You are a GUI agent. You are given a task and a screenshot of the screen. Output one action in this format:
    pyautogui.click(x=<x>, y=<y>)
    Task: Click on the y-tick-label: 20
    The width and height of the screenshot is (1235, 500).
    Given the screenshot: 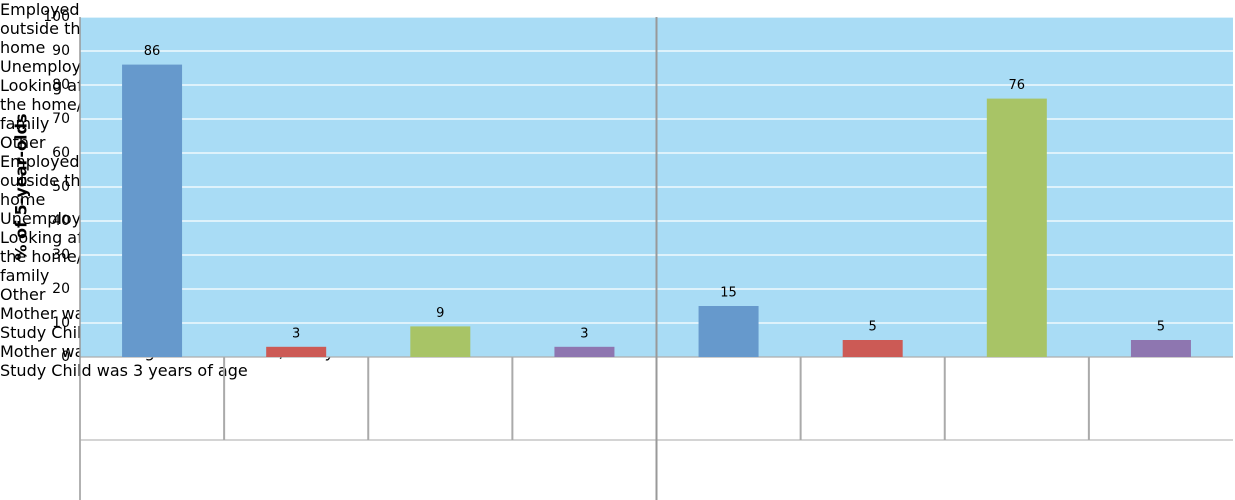 What is the action you would take?
    pyautogui.click(x=61, y=289)
    